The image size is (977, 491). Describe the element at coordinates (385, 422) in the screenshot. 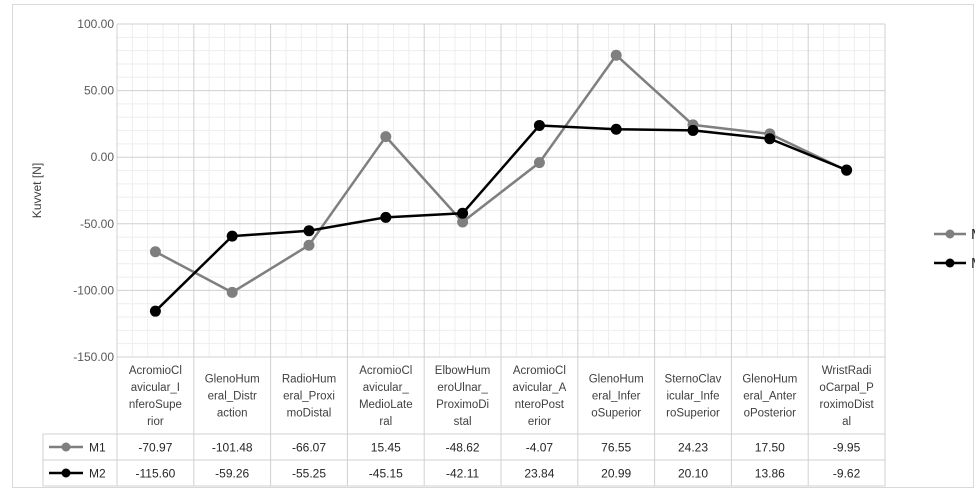

I see `category-label: ral` at that location.